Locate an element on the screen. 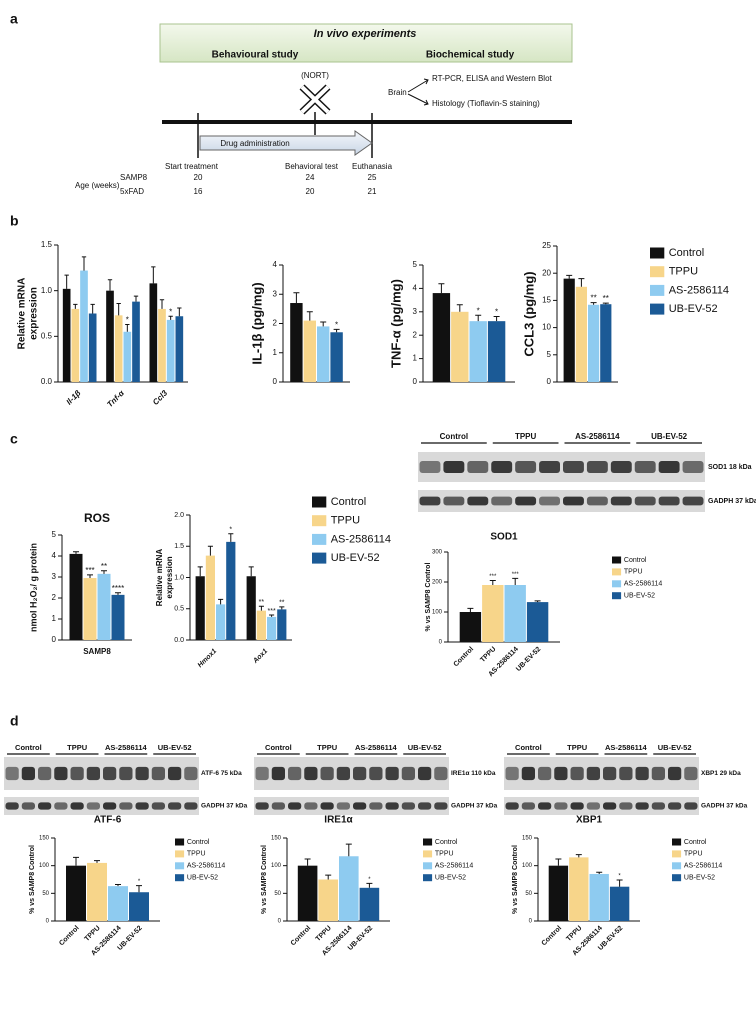 This screenshot has height=1014, width=756. band-label: SOD1 18 kDa is located at coordinates (730, 467).